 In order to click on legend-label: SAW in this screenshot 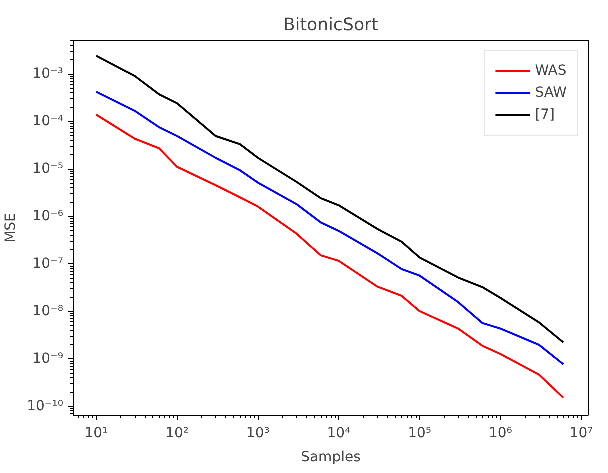, I will do `click(551, 93)`.